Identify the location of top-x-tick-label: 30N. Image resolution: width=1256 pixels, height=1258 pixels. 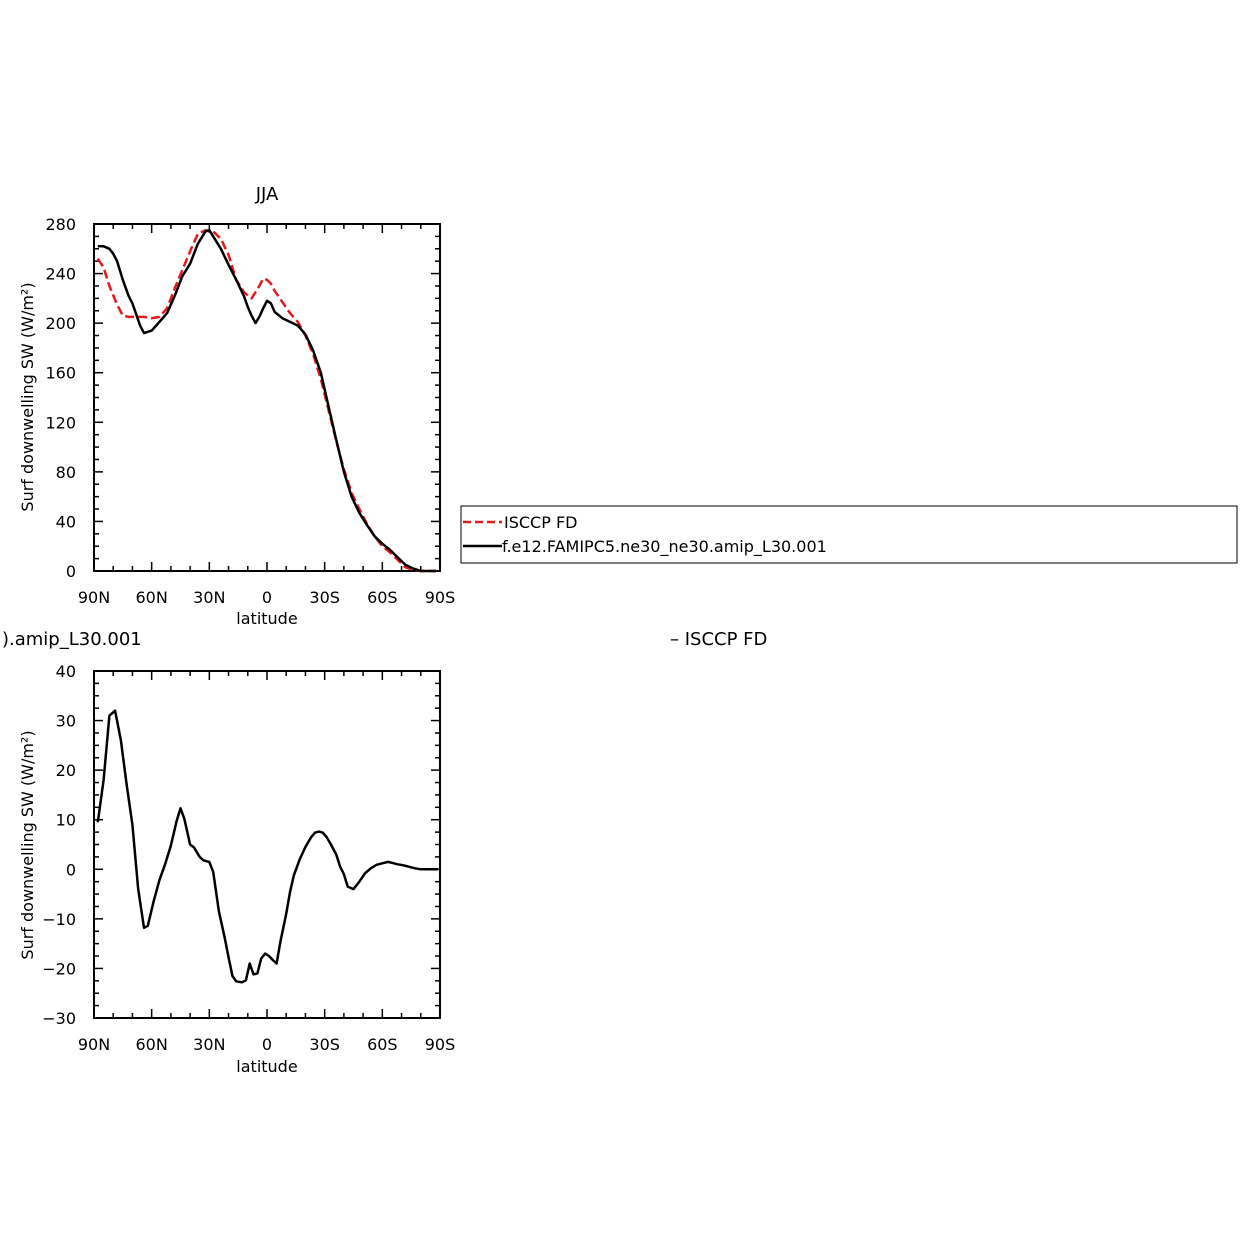
(209, 597).